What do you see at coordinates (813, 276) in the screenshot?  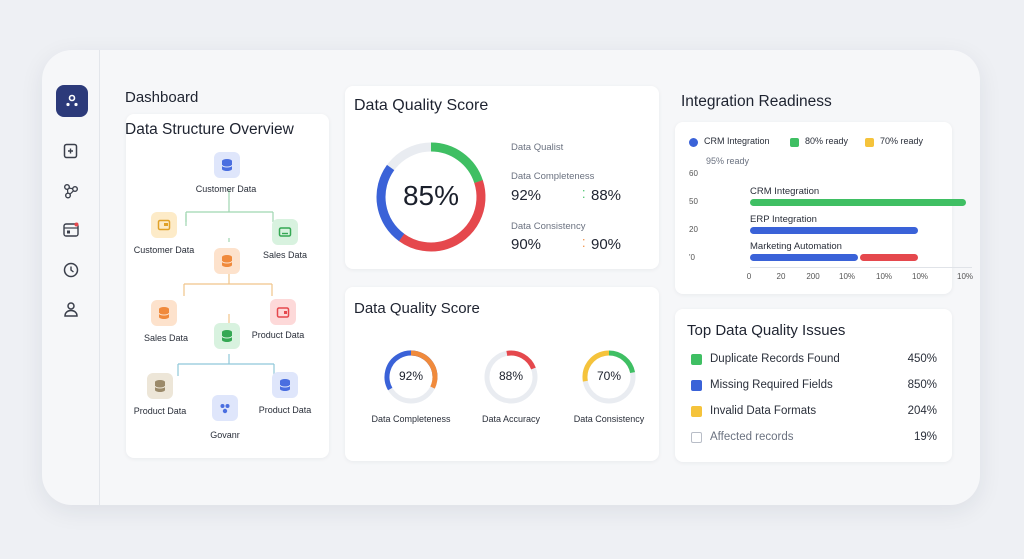 I see `x-tick-label: 200` at bounding box center [813, 276].